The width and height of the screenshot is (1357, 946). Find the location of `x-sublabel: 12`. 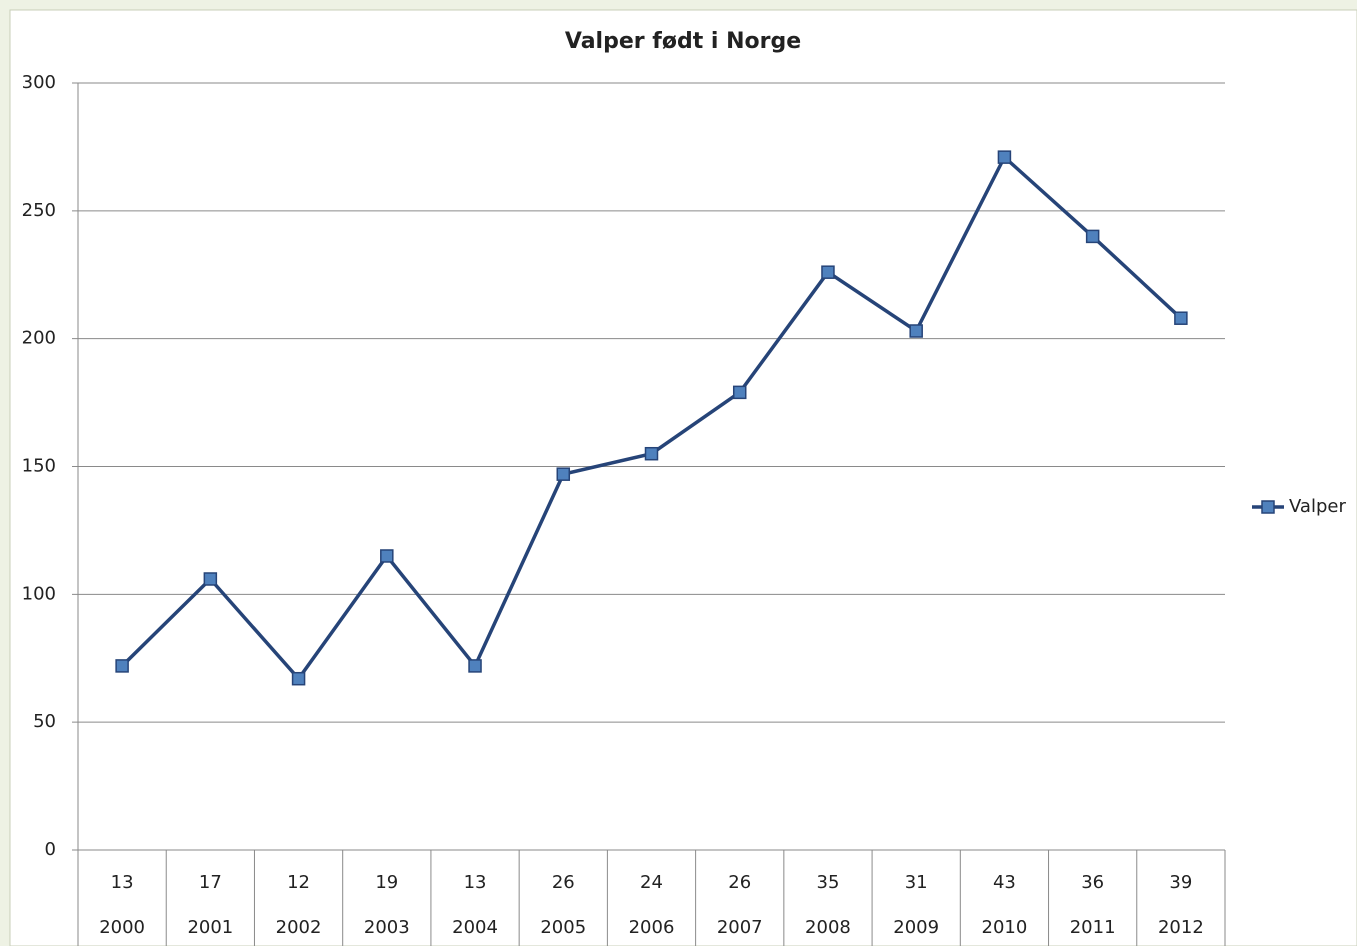

x-sublabel: 12 is located at coordinates (298, 882).